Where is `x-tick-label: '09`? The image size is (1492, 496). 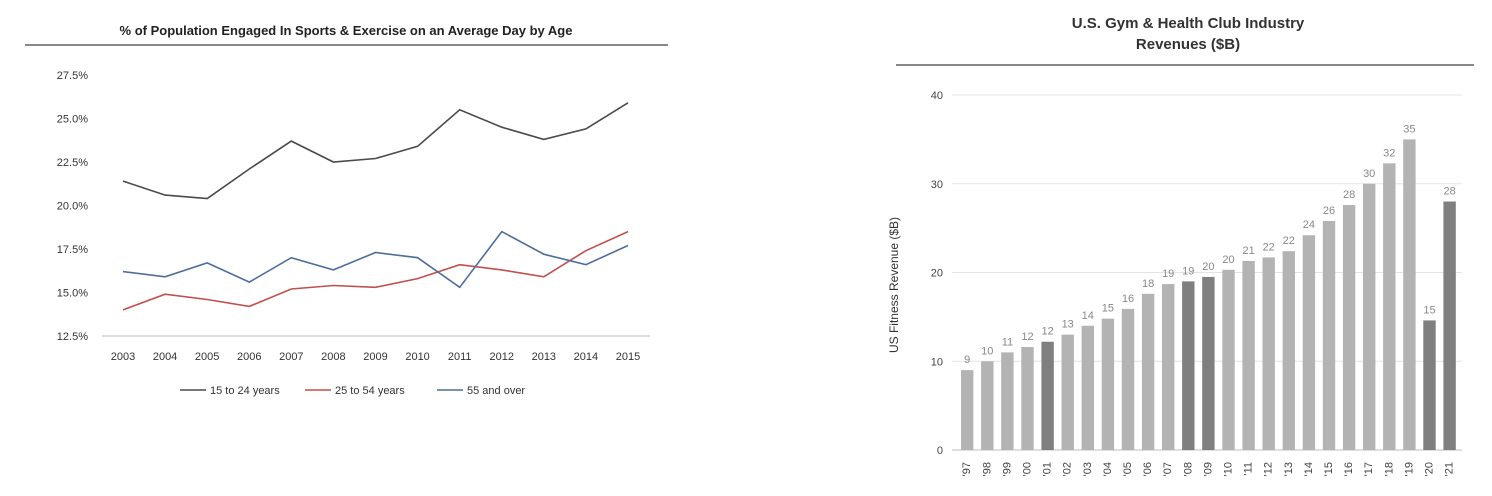 x-tick-label: '09 is located at coordinates (1208, 469).